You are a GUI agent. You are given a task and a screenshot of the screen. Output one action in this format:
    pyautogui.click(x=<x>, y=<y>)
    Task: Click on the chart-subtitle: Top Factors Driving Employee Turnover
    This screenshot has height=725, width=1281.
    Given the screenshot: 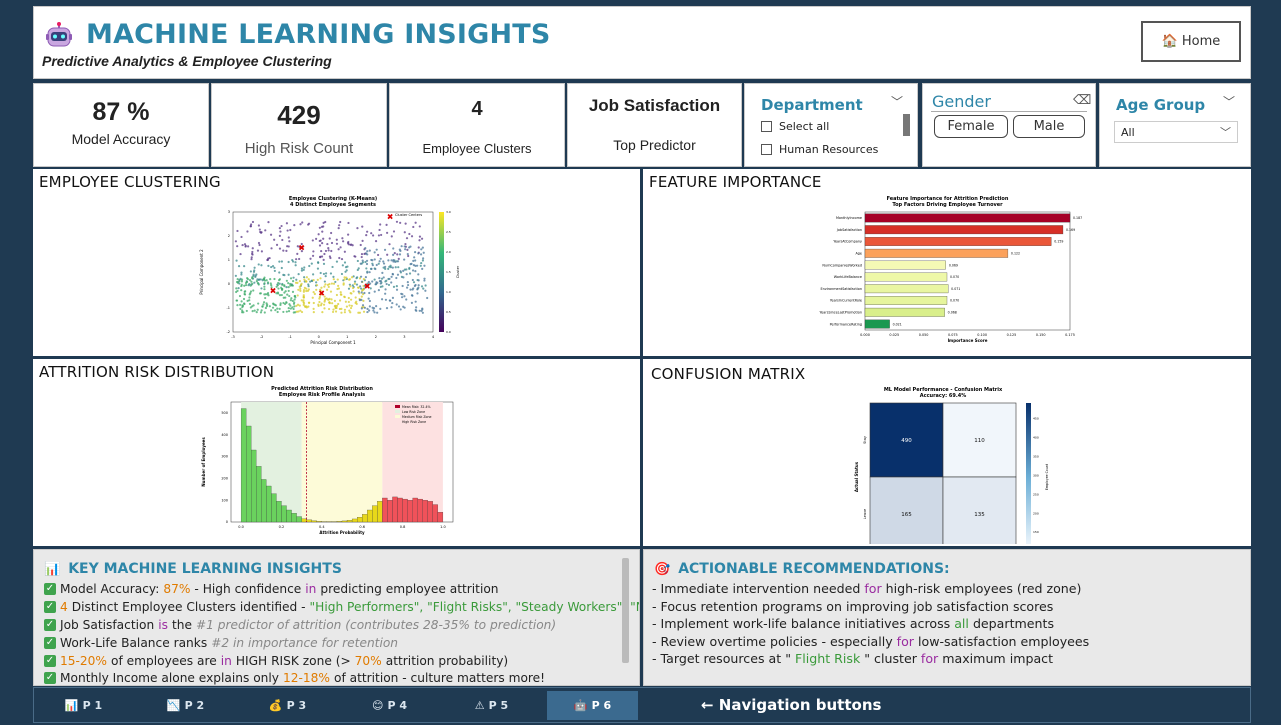 What is the action you would take?
    pyautogui.click(x=947, y=205)
    